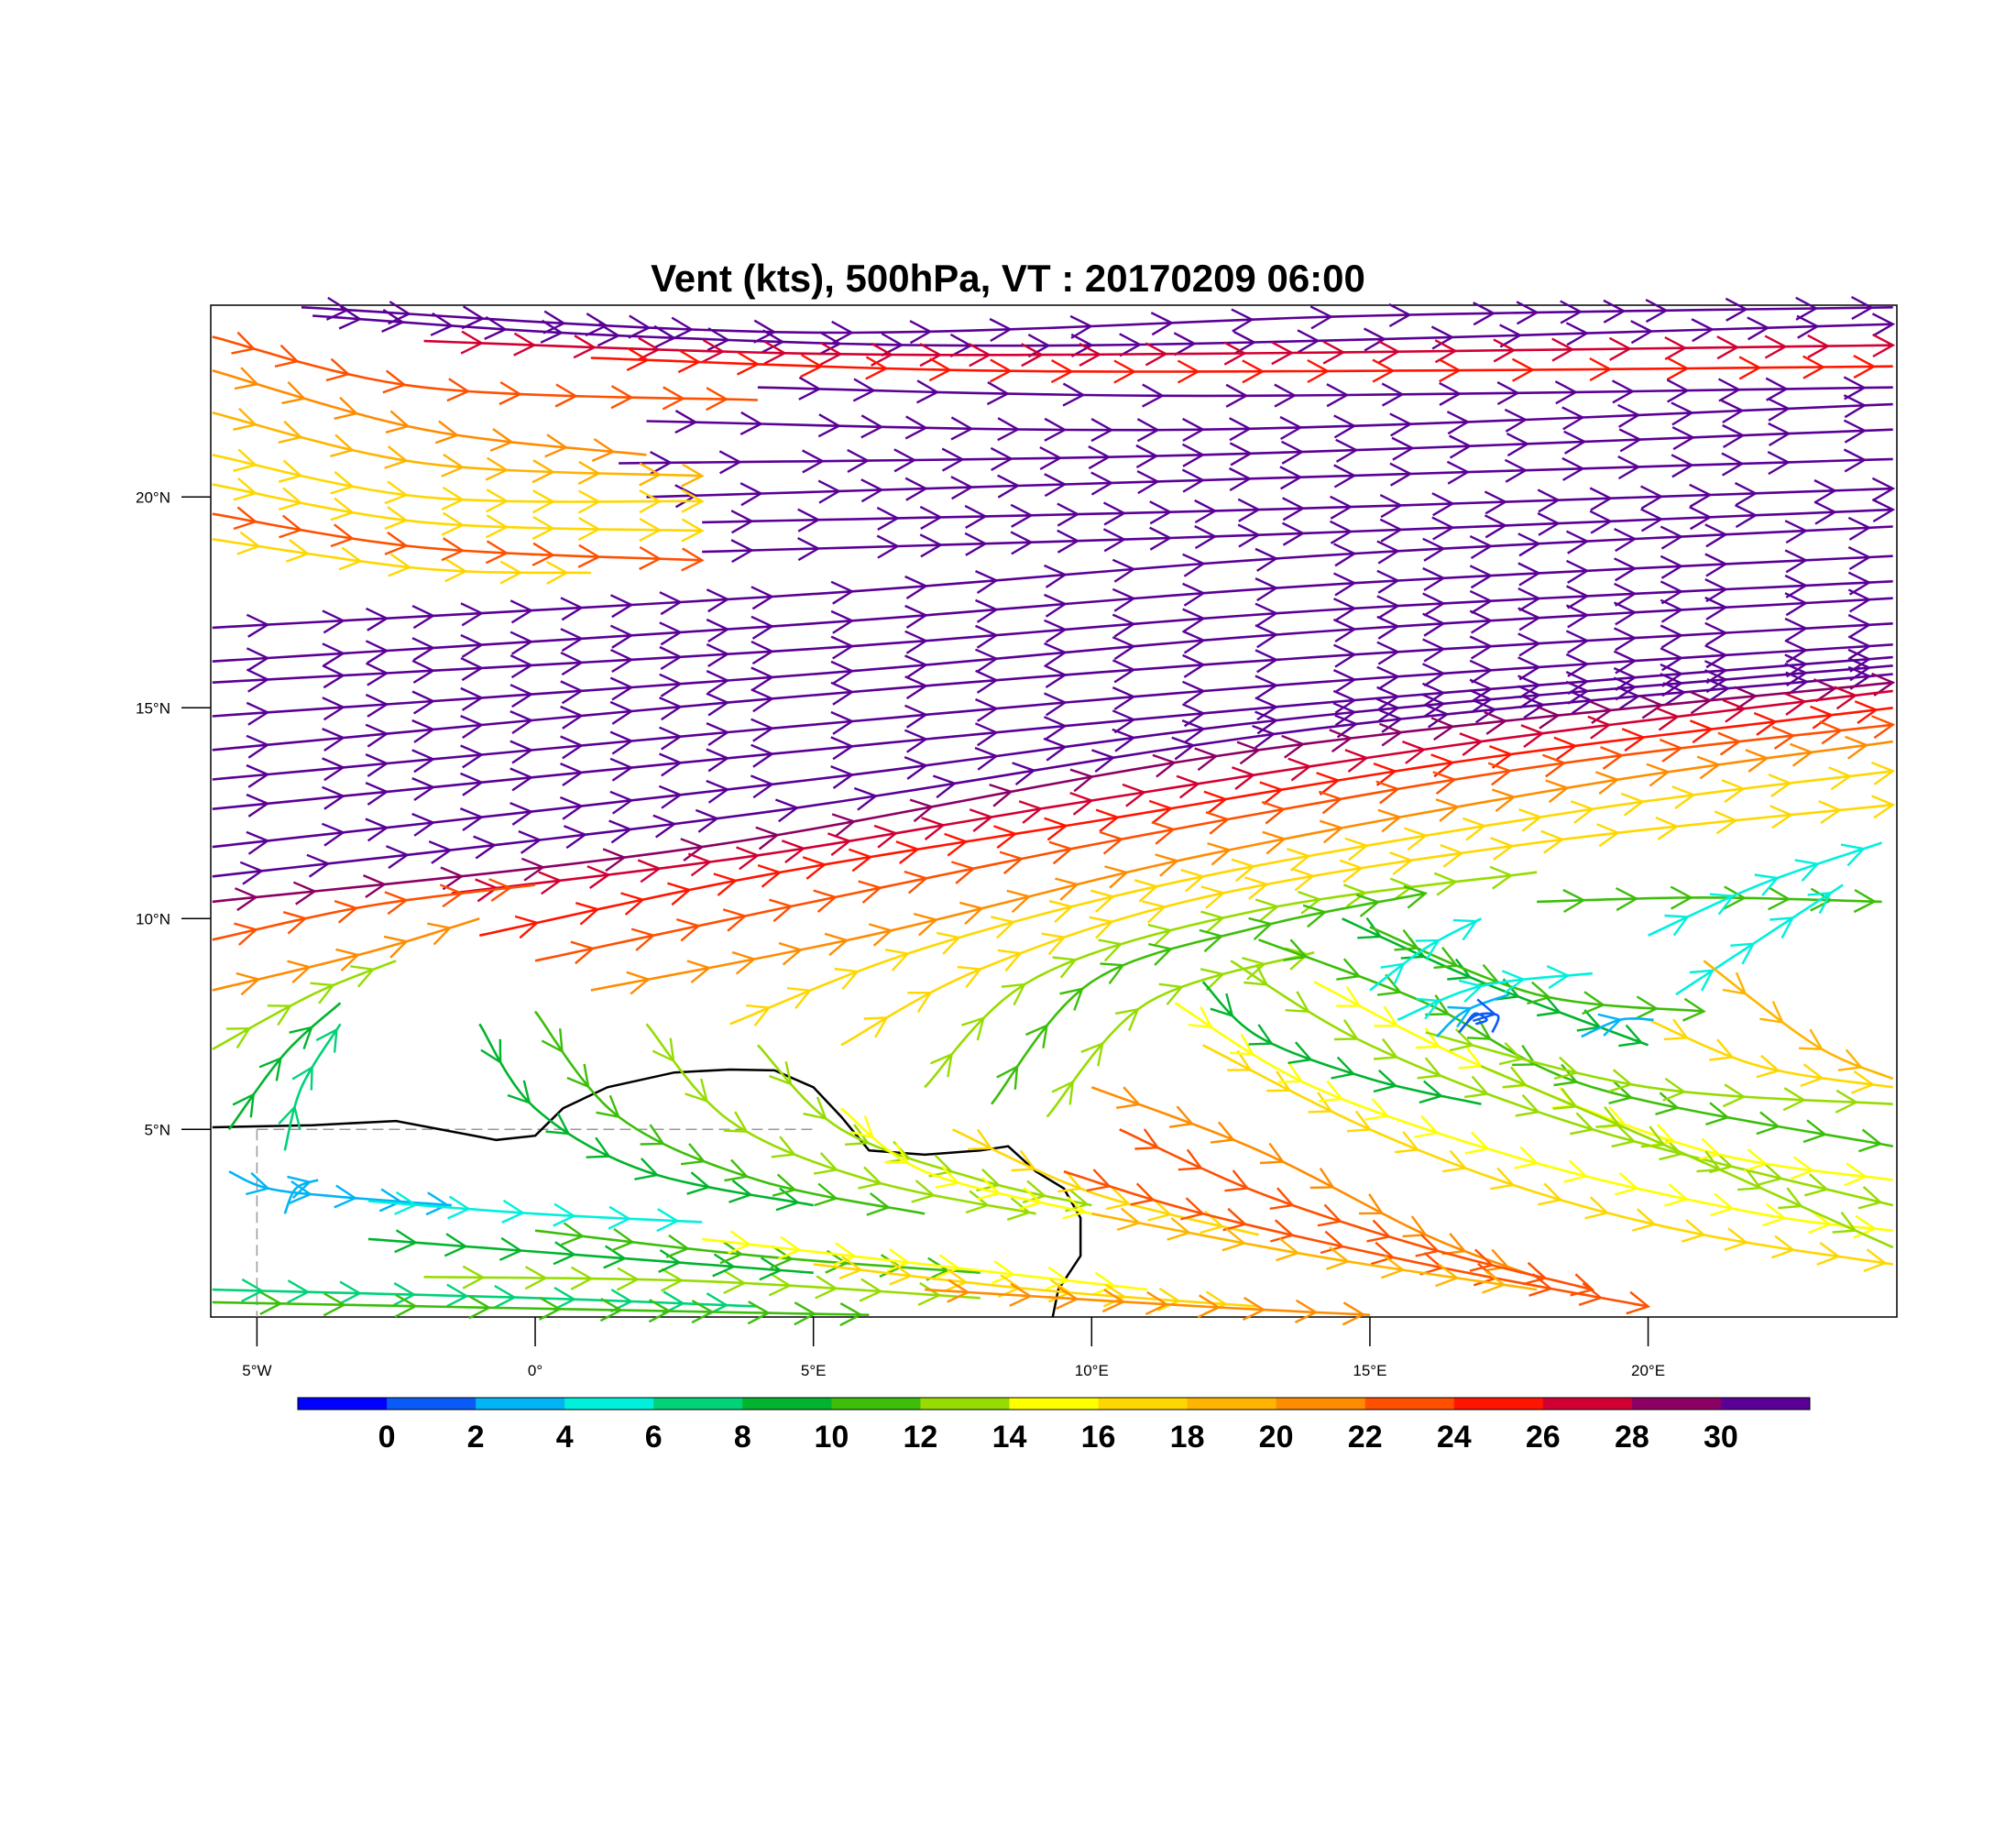 Image resolution: width=2016 pixels, height=1833 pixels. Describe the element at coordinates (476, 1437) in the screenshot. I see `colorbar-label: 2` at that location.